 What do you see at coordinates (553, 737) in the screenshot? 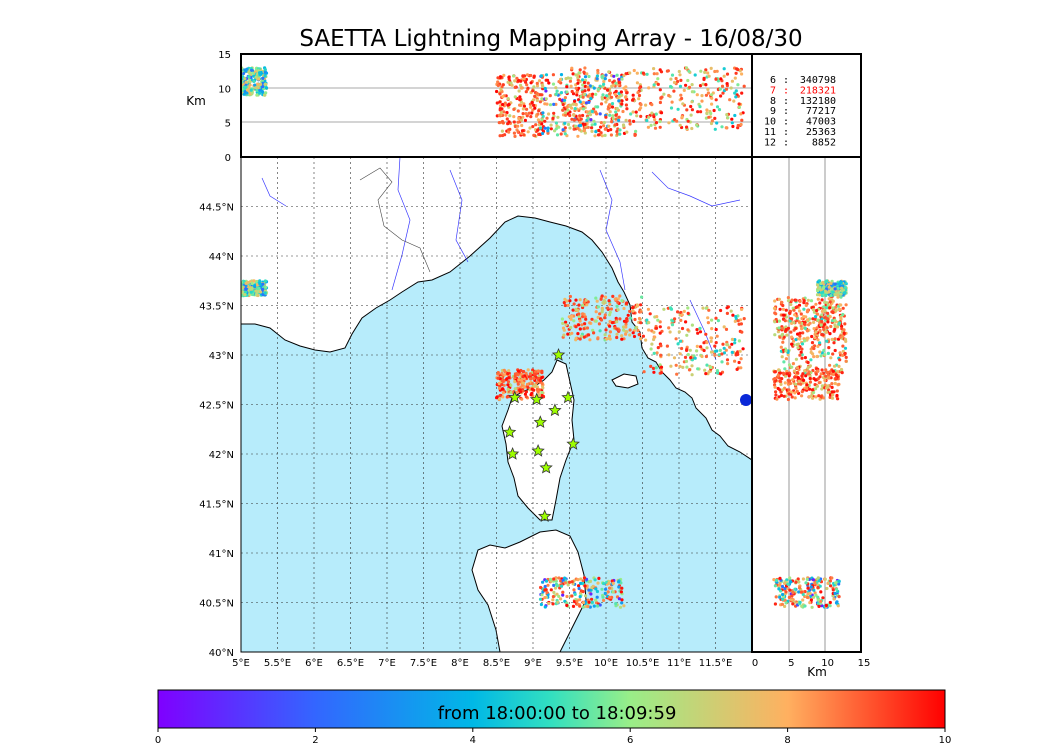
I see `colorbar-ticks: 0 2 4 6 8 10` at bounding box center [553, 737].